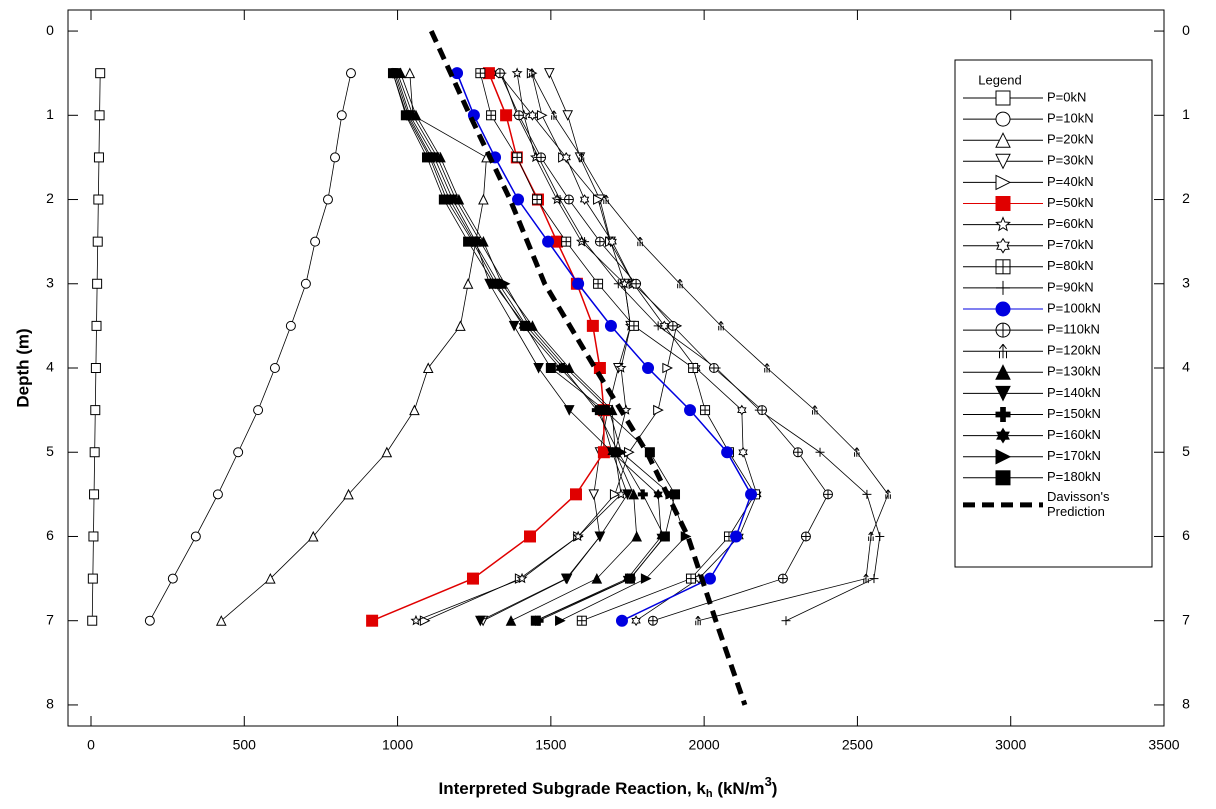 The width and height of the screenshot is (1216, 809). What do you see at coordinates (1070, 223) in the screenshot?
I see `legend-label: P=60kN` at bounding box center [1070, 223].